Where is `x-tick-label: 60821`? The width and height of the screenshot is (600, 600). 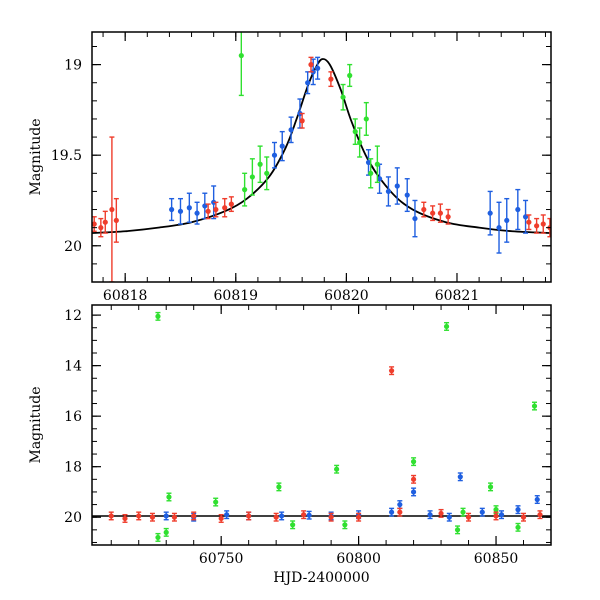 x-tick-label: 60821 is located at coordinates (457, 296).